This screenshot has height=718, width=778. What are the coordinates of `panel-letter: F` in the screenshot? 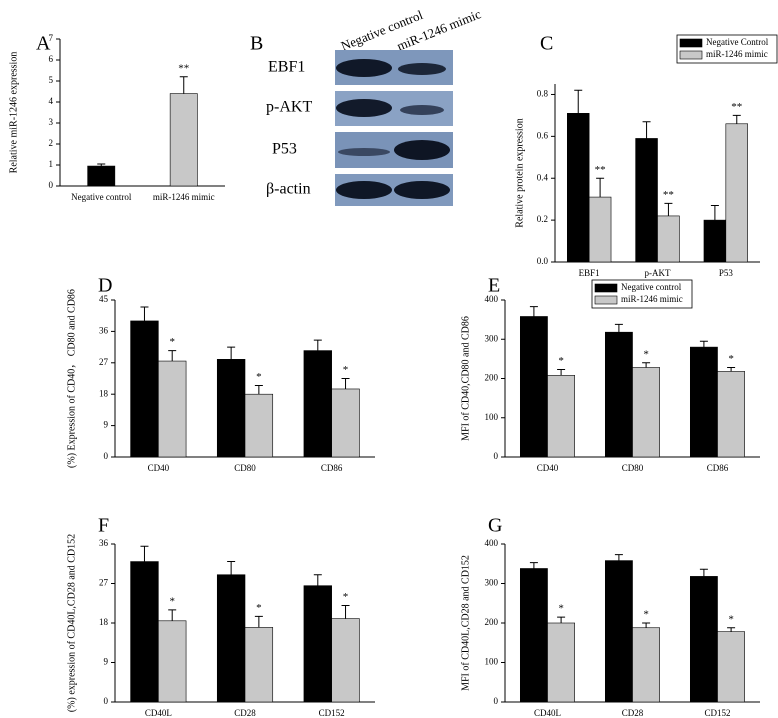 It's located at (103, 526).